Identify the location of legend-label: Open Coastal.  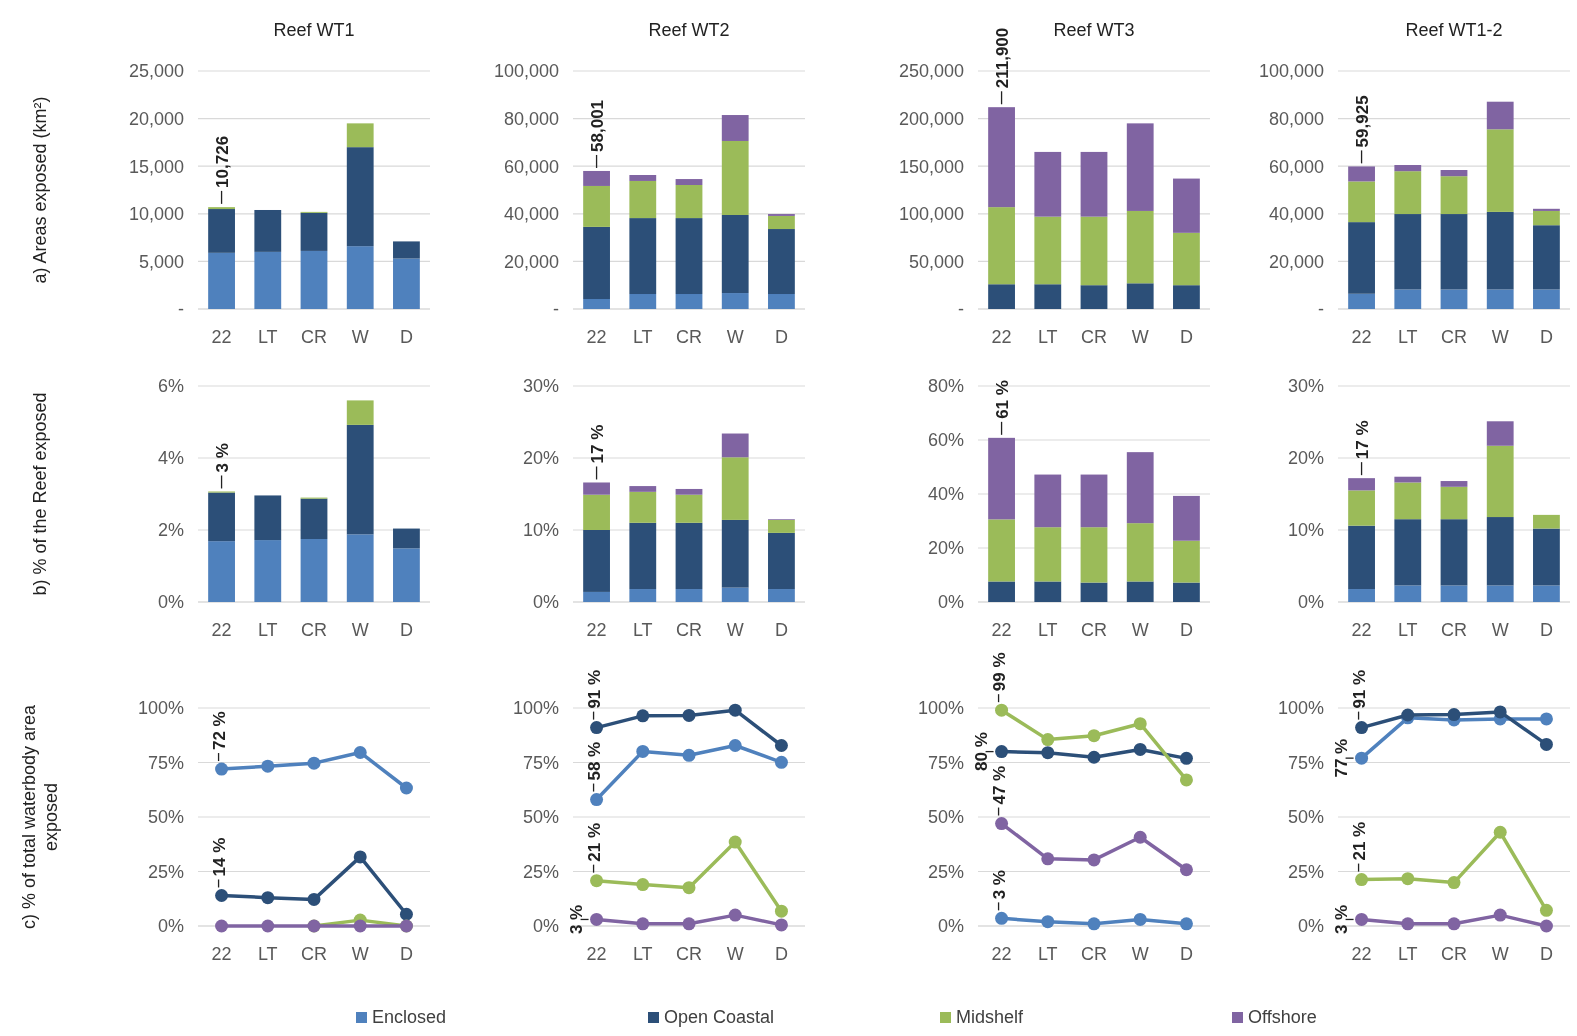
(719, 1017).